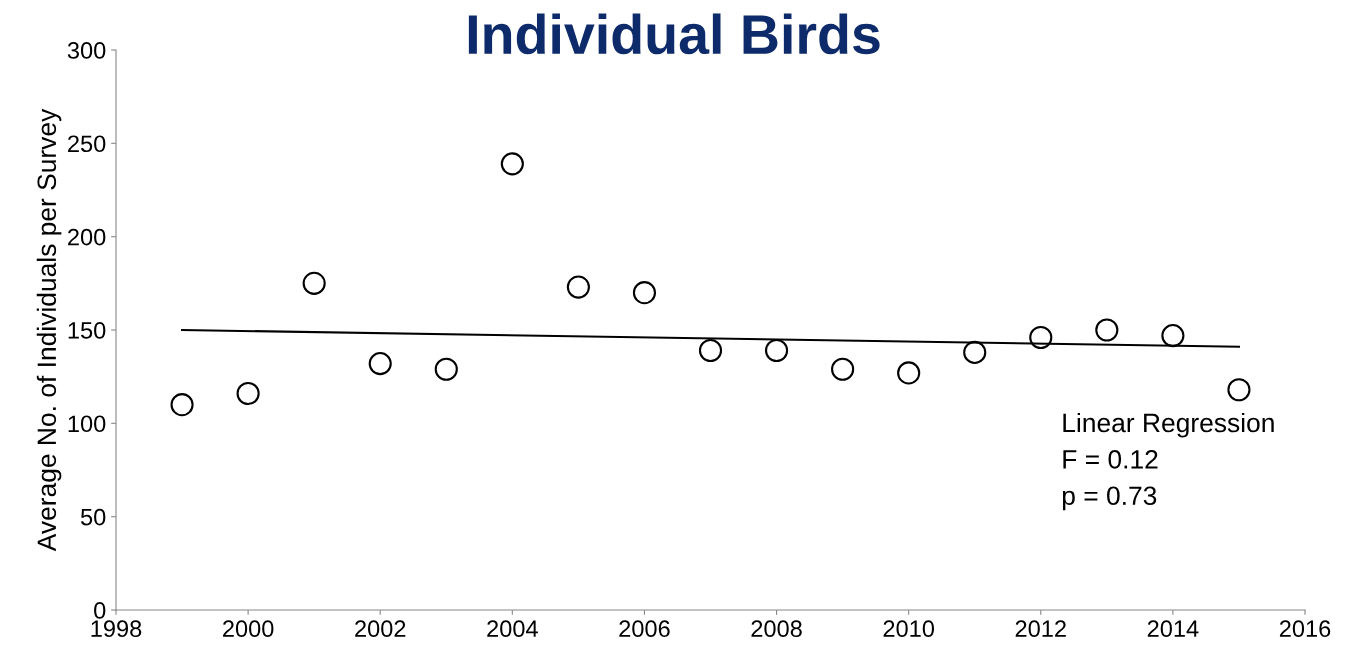 Image resolution: width=1347 pixels, height=656 pixels. What do you see at coordinates (380, 629) in the screenshot?
I see `x-tick-label: 2002` at bounding box center [380, 629].